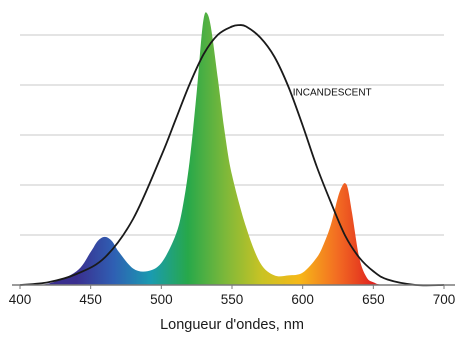 The width and height of the screenshot is (467, 339). What do you see at coordinates (373, 299) in the screenshot?
I see `x-tick-label-650: 650` at bounding box center [373, 299].